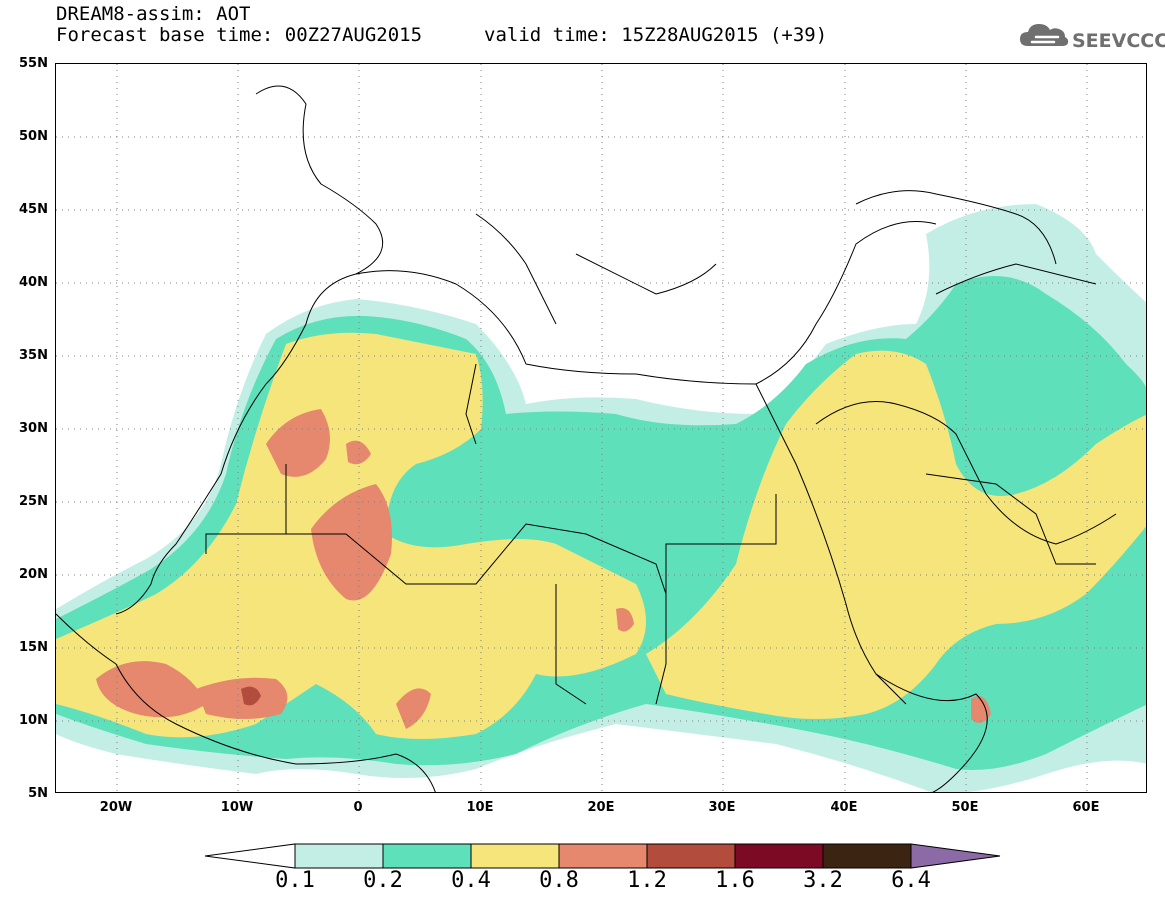 The image size is (1165, 905). What do you see at coordinates (251, 696) in the screenshot?
I see `aot-region-1.2` at bounding box center [251, 696].